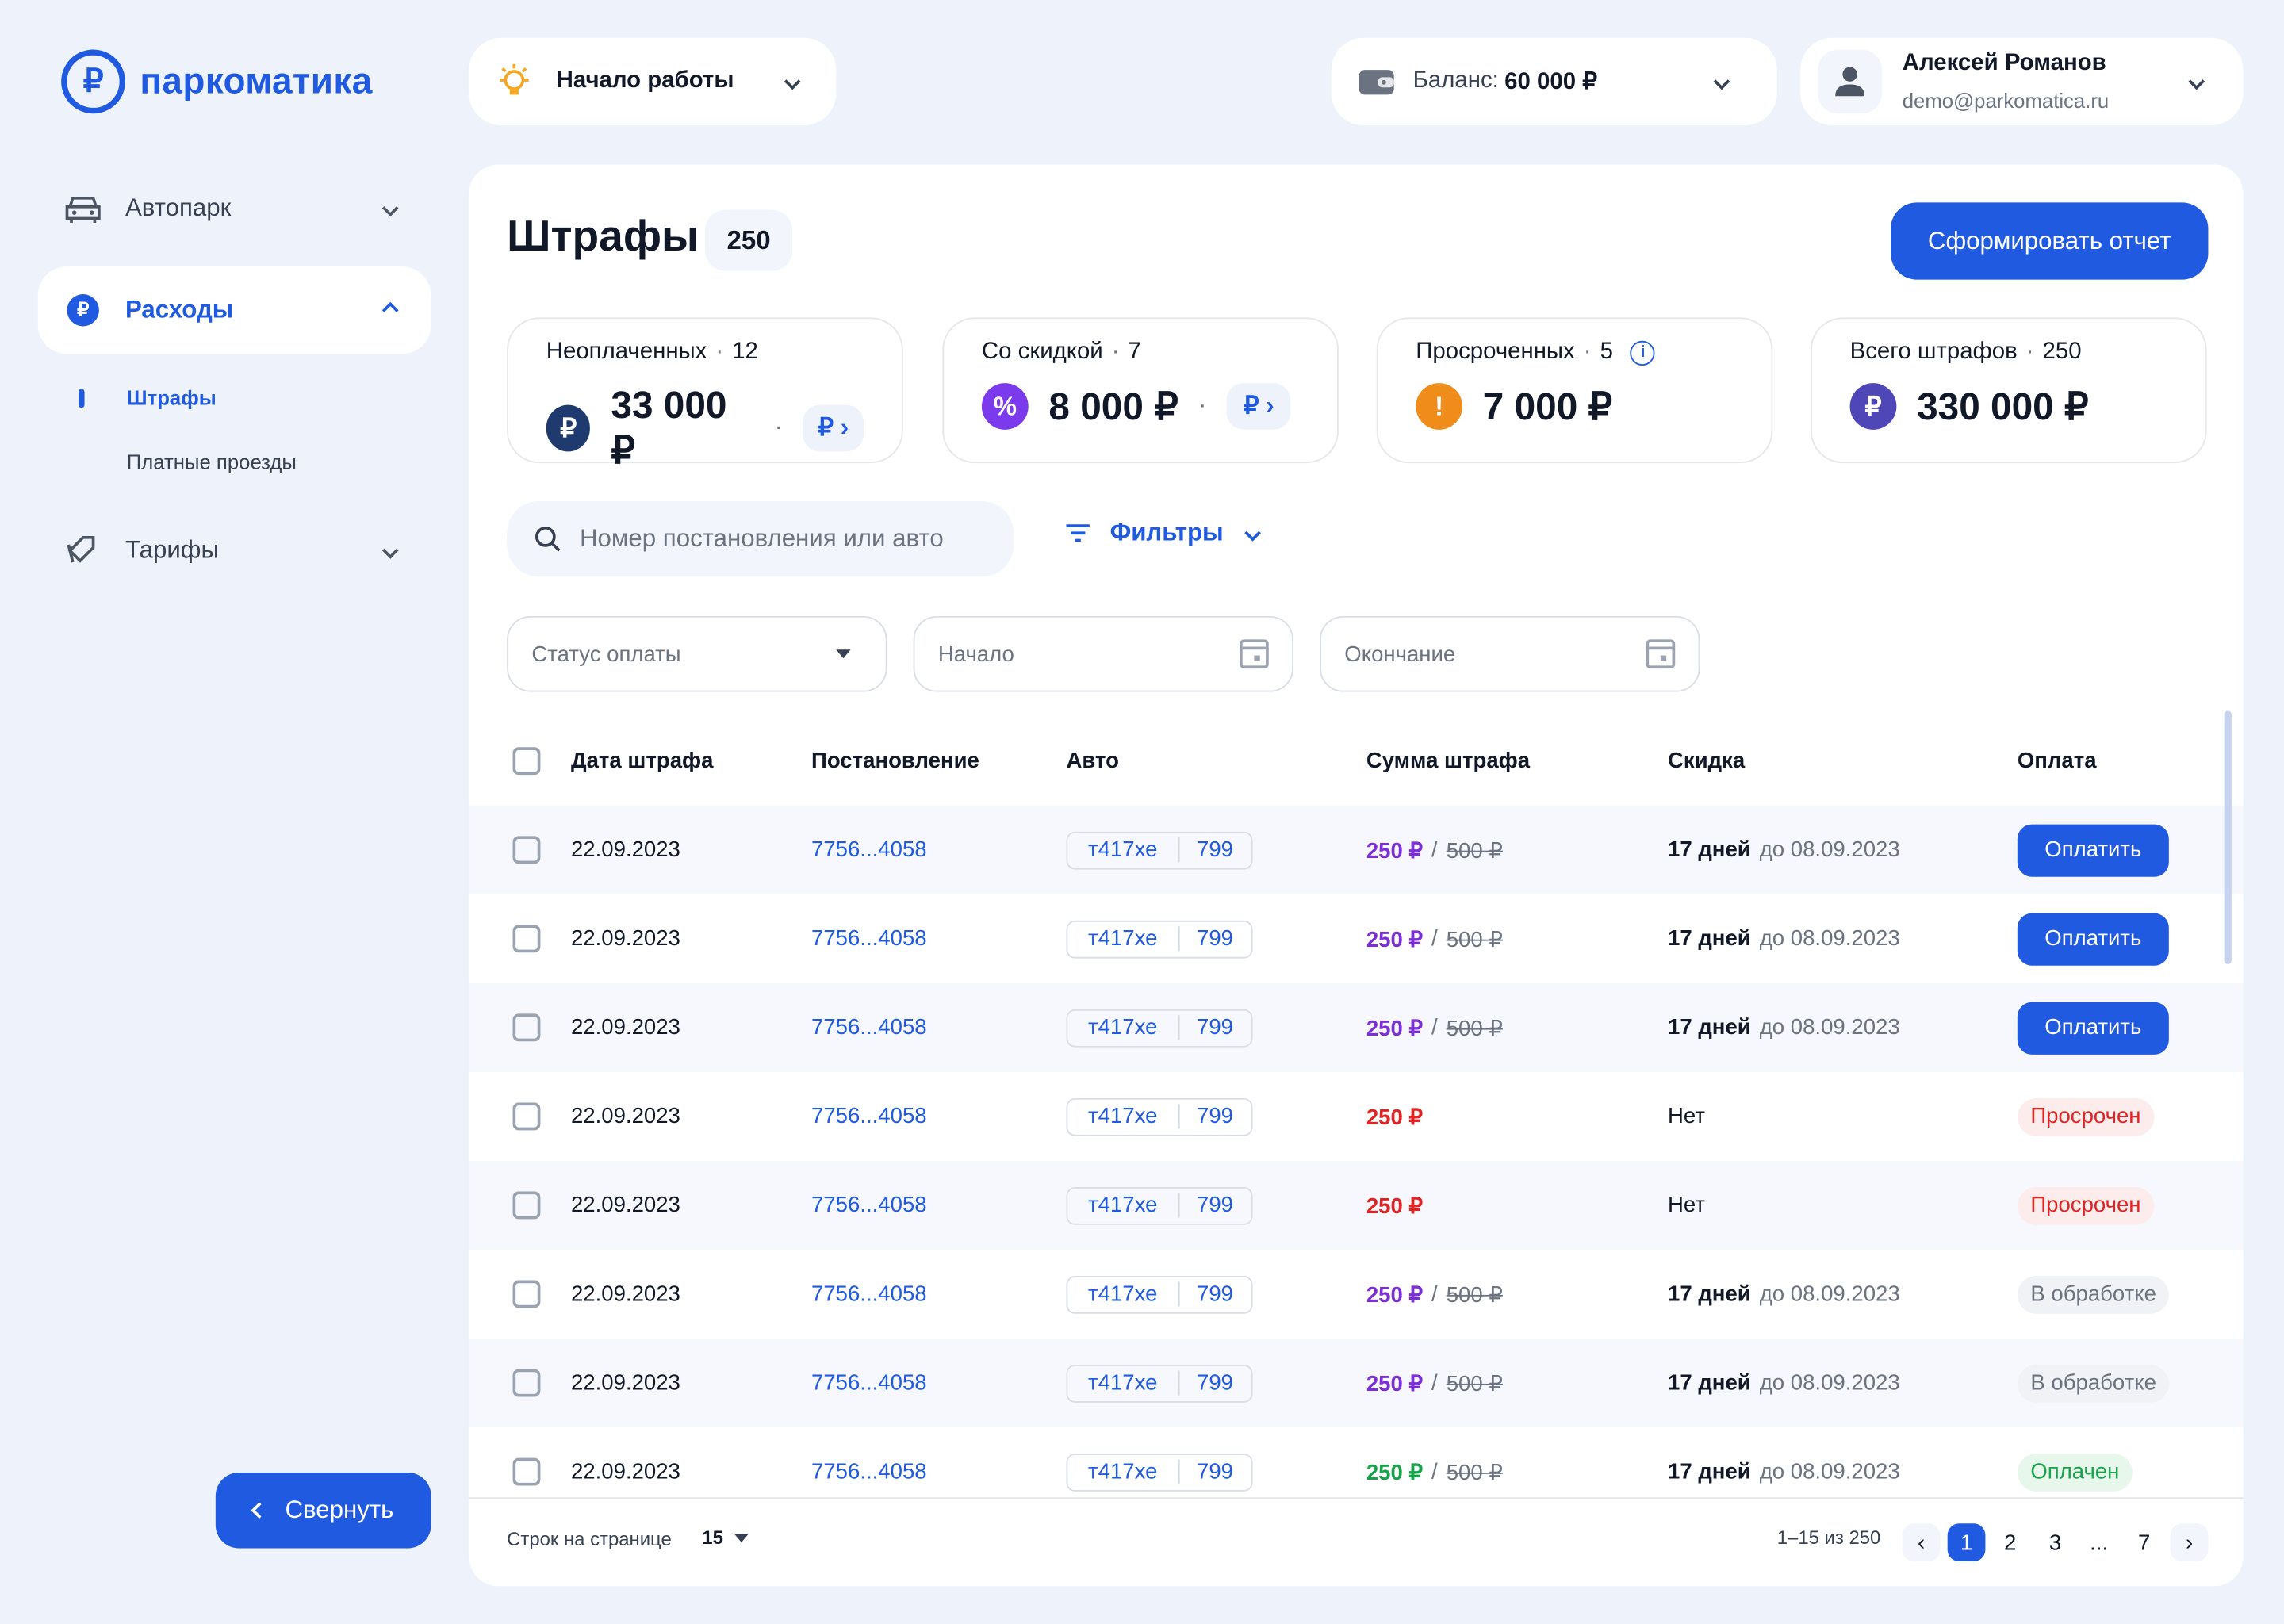 This screenshot has height=1624, width=2284. I want to click on stat-card-overdue: Просроченных · 5 i ! 7 000 ₽, so click(1574, 390).